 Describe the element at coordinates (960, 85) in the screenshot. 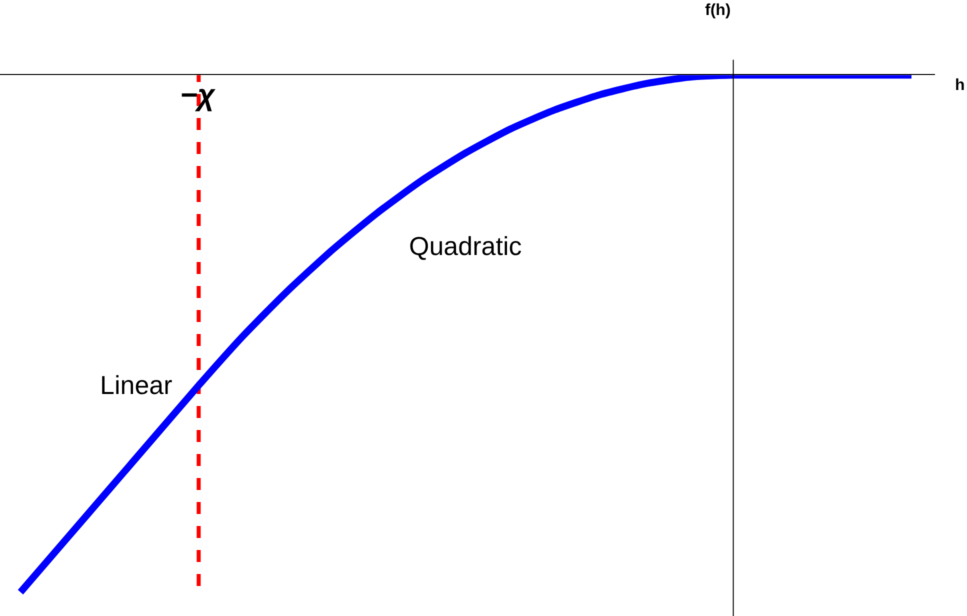

I see `x-axis-title: h` at that location.